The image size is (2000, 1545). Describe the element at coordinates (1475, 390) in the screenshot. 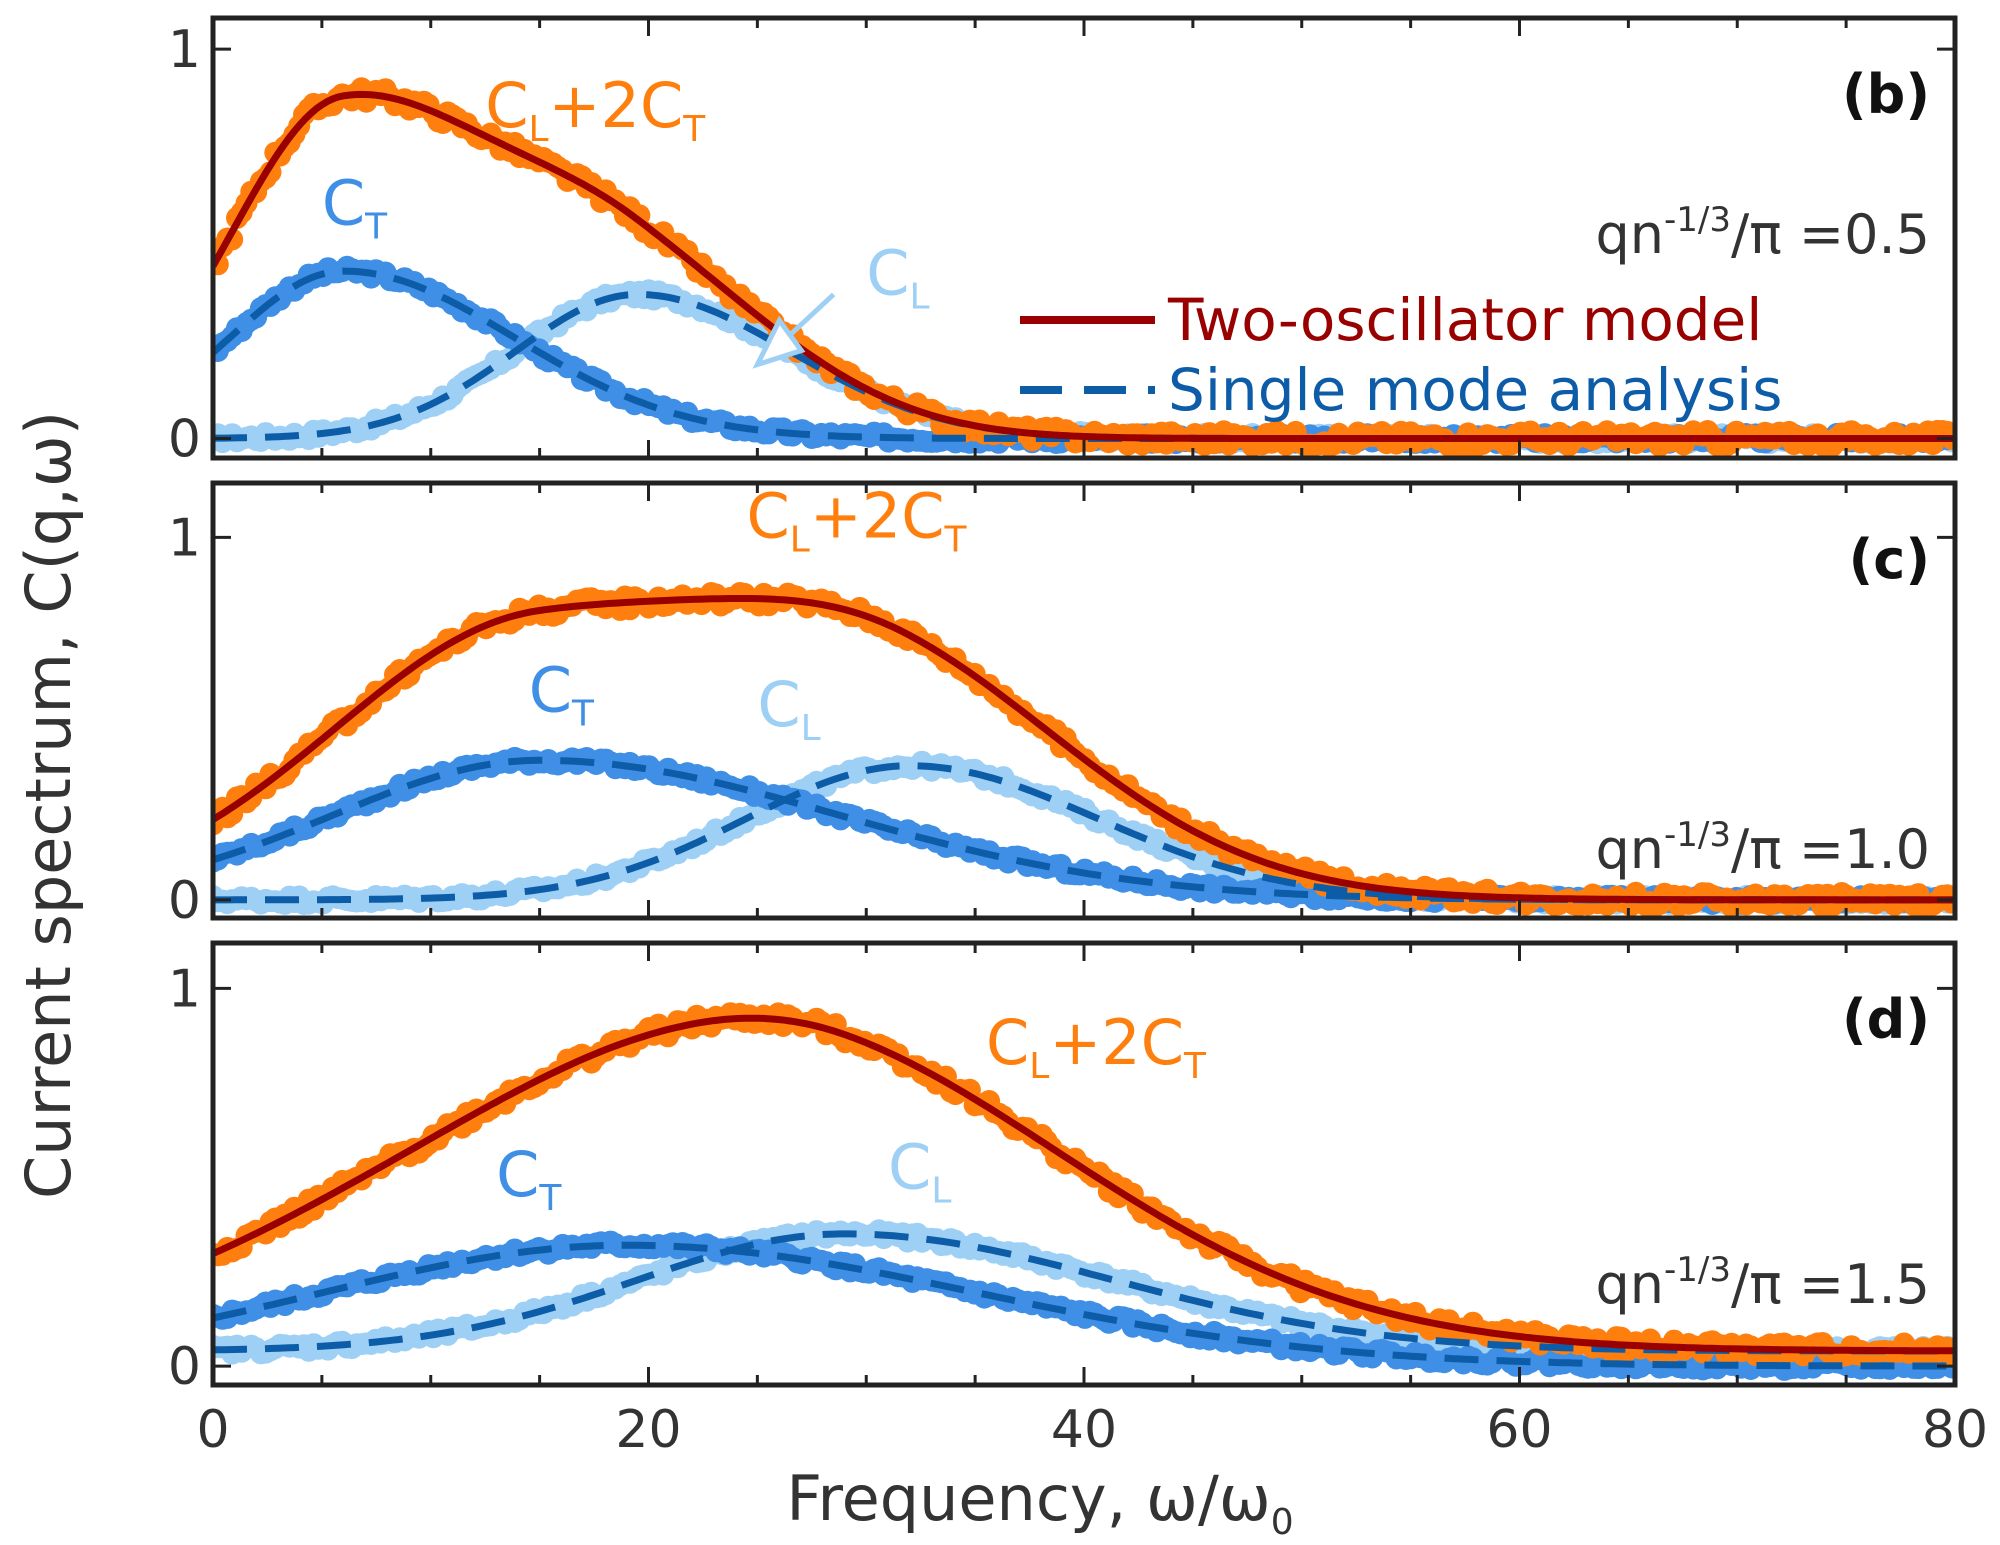

I see `legend-single-label: Single mode analysis` at that location.